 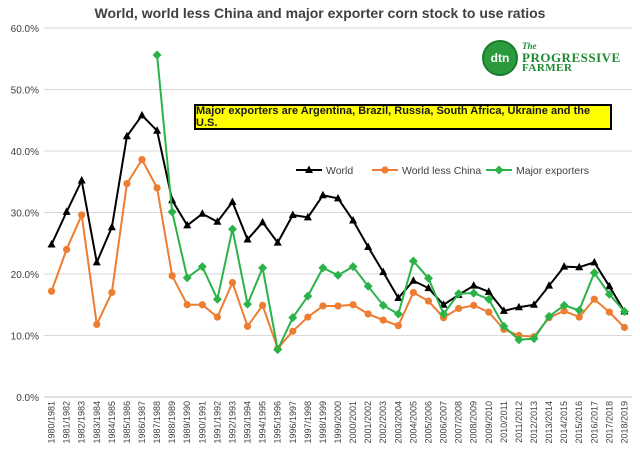 I want to click on y-tick-label: 30.0%, so click(x=25, y=214).